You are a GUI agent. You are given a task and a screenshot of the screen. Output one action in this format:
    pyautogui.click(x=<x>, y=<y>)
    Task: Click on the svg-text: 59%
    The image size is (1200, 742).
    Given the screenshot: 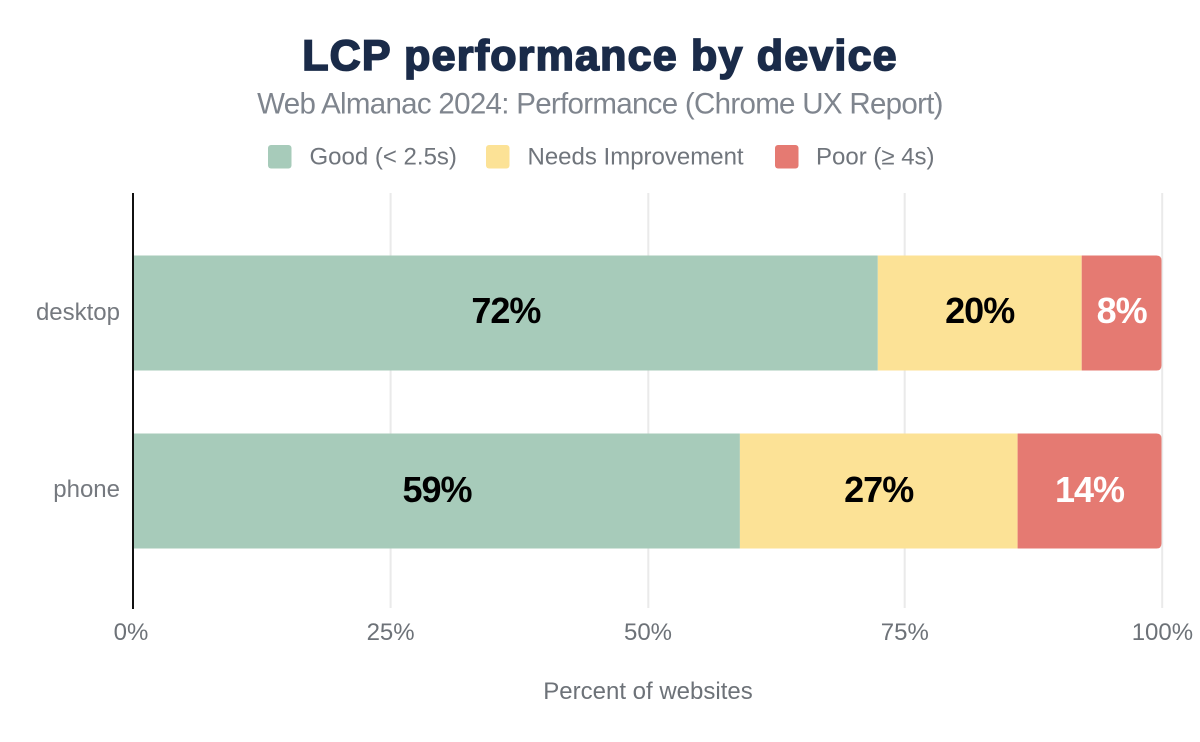 What is the action you would take?
    pyautogui.click(x=437, y=489)
    